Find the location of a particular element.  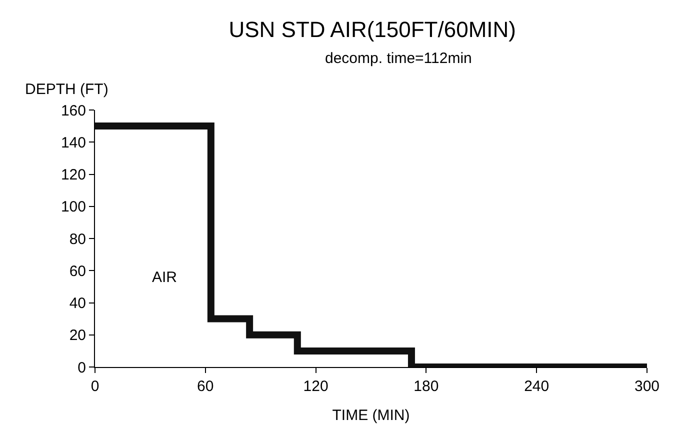

y-tick-label: 140 is located at coordinates (73, 143).